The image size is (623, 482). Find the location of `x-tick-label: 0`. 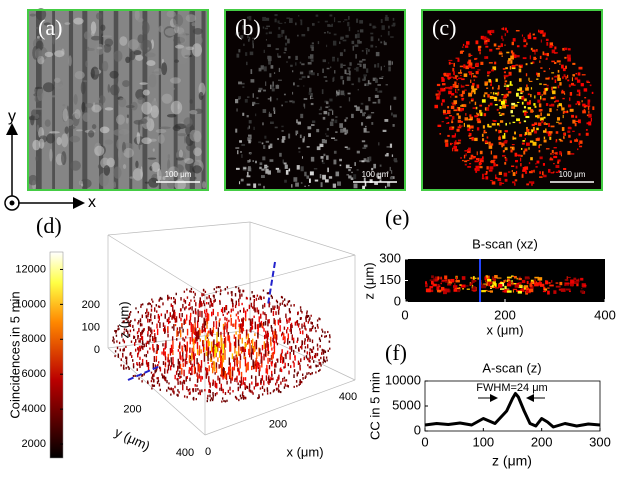

x-tick-label: 0 is located at coordinates (208, 452).